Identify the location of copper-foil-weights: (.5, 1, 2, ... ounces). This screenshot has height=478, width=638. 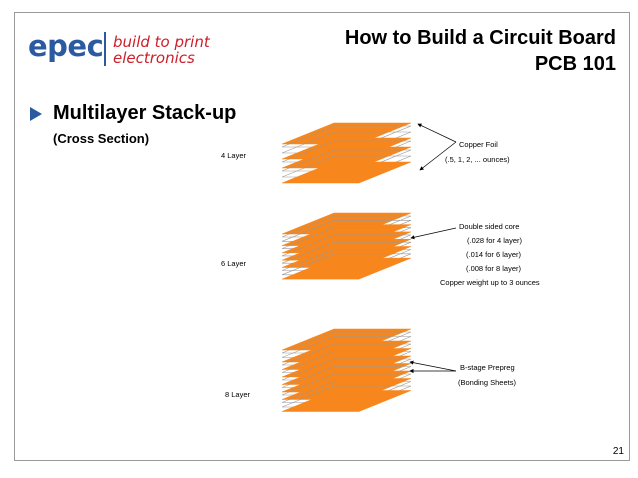
(477, 159).